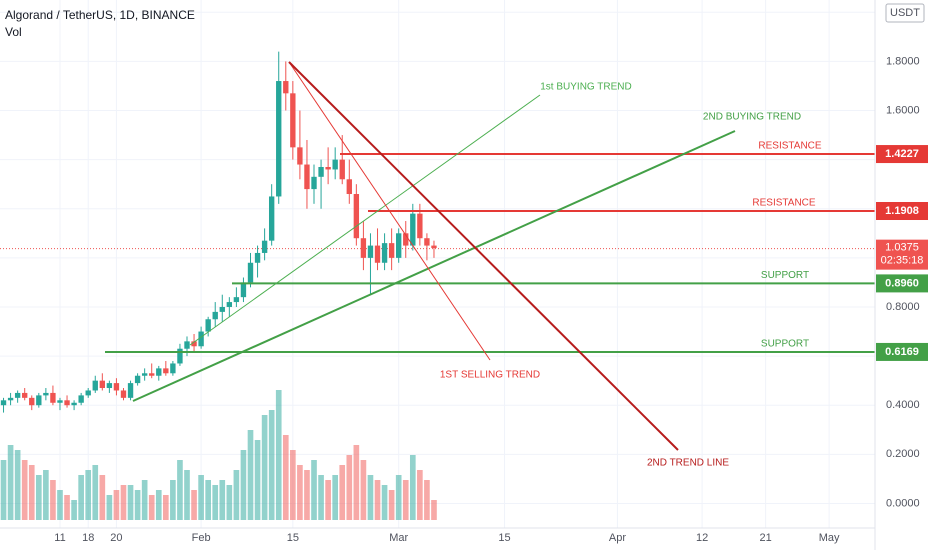  What do you see at coordinates (903, 61) in the screenshot?
I see `y-tick-label: 1.8000` at bounding box center [903, 61].